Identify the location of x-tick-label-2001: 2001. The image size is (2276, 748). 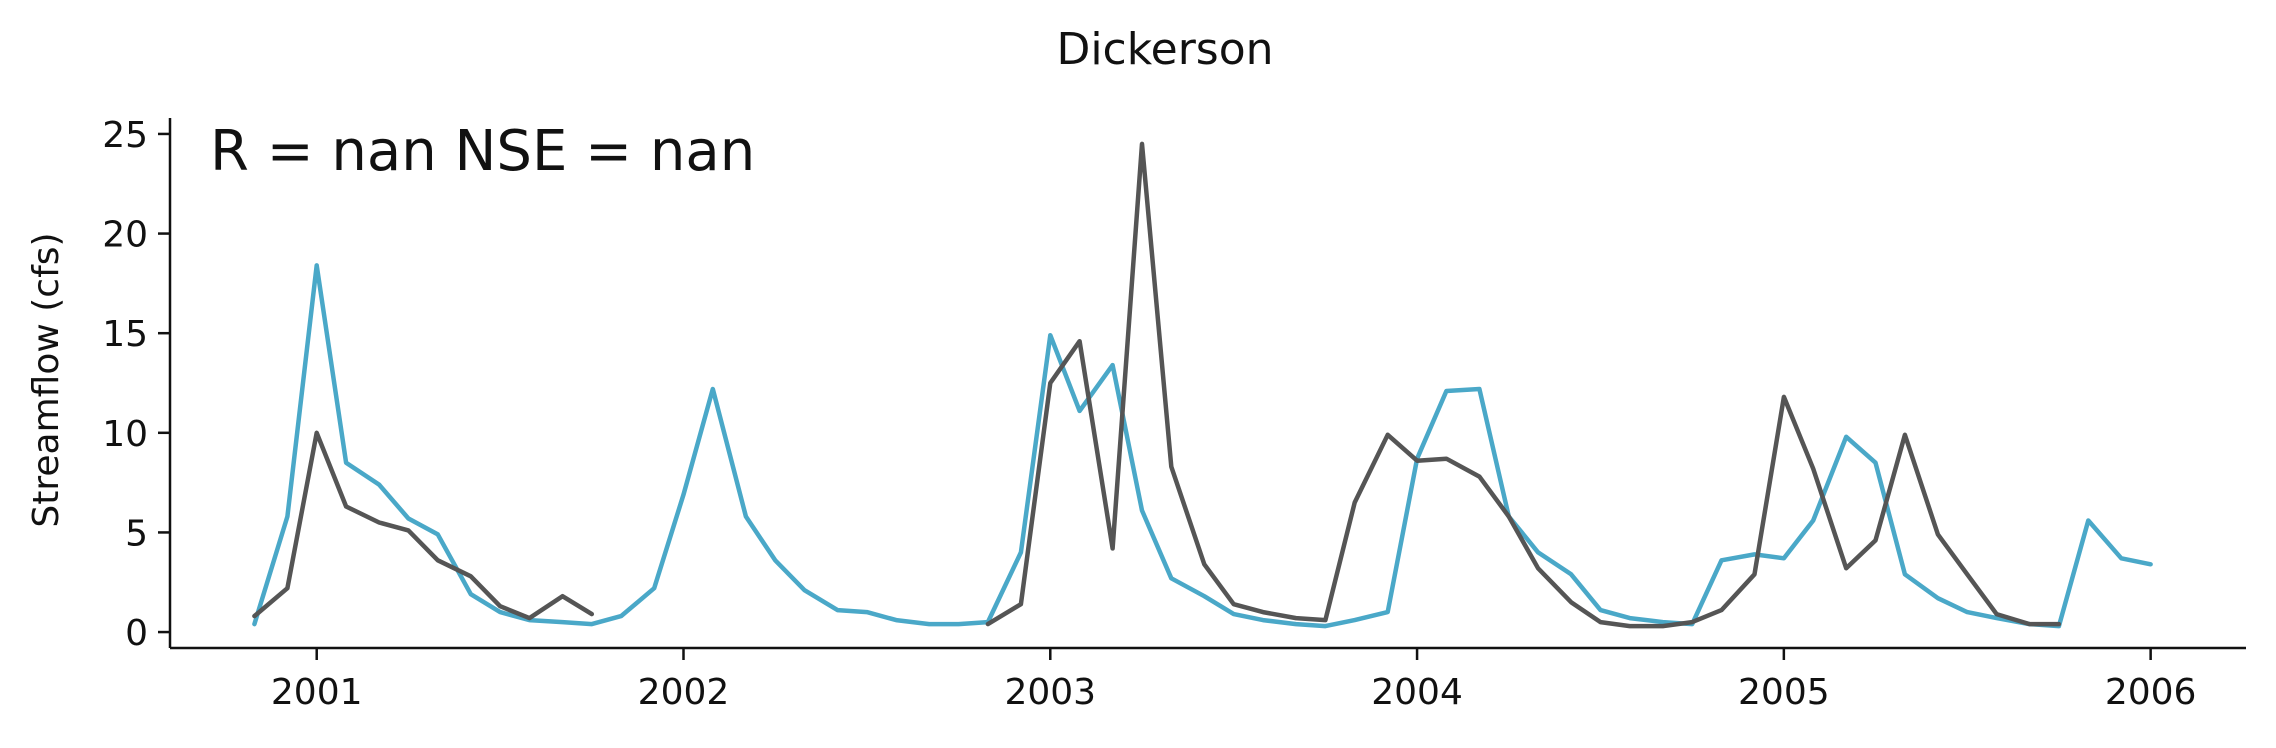
(317, 692).